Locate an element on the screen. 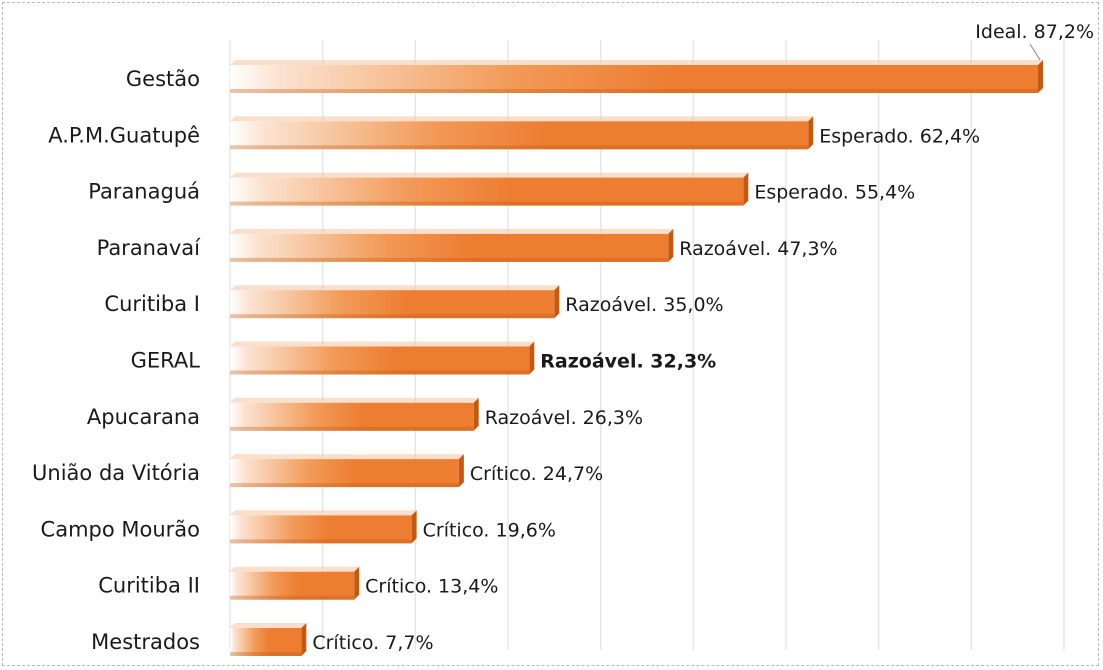  category-label: A.P.M.Guatupê is located at coordinates (124, 135).